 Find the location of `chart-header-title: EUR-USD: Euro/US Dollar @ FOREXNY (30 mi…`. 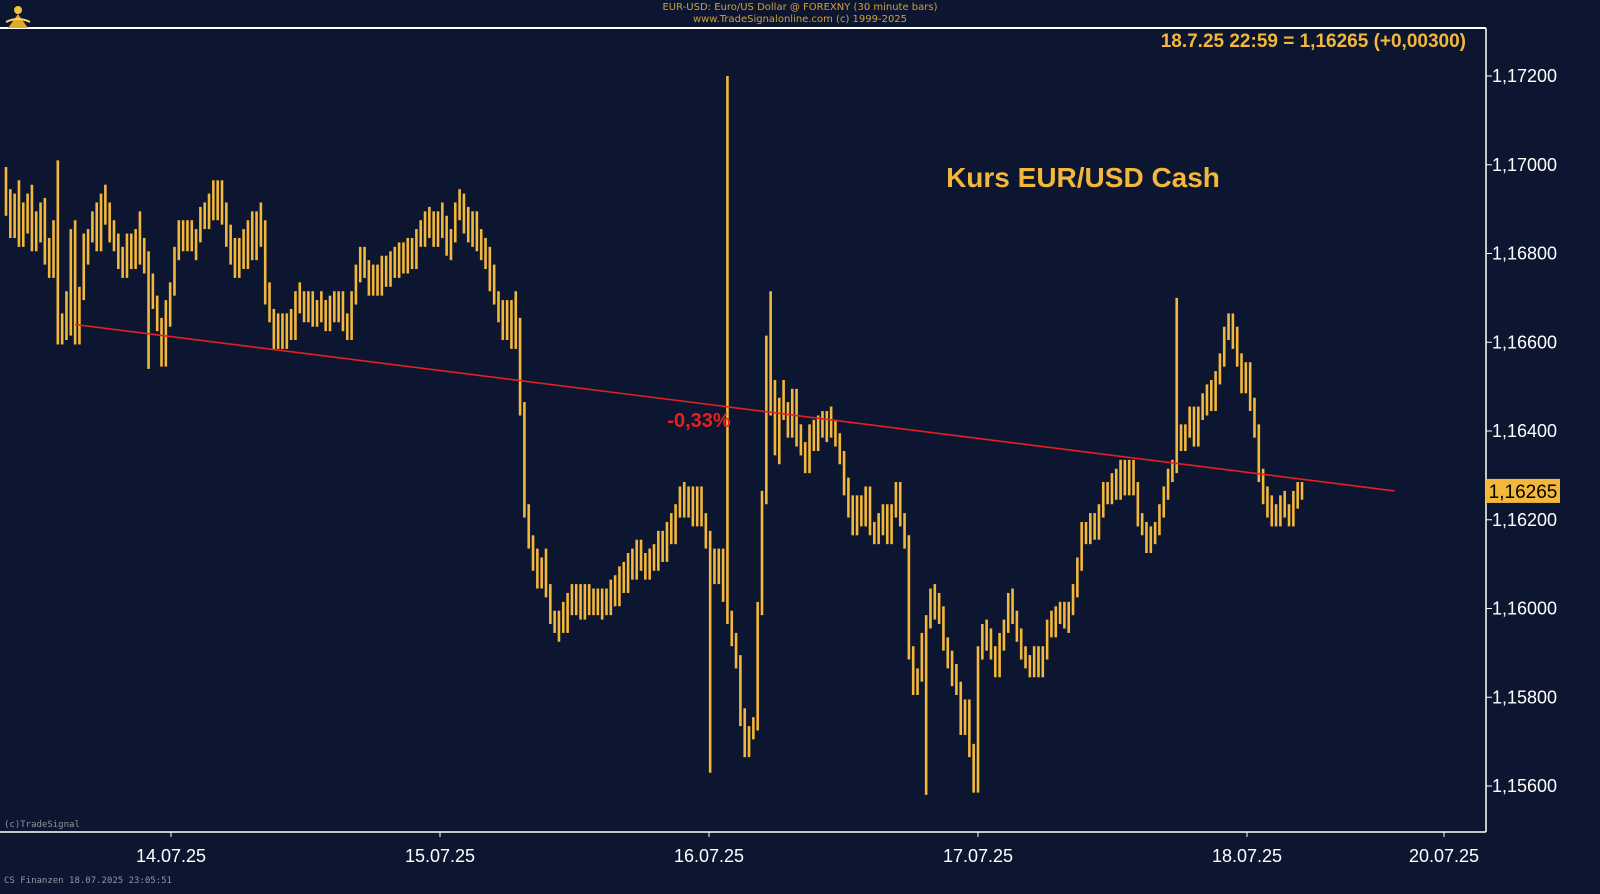

chart-header-title: EUR-USD: Euro/US Dollar @ FOREXNY (30 mi… is located at coordinates (800, 7).